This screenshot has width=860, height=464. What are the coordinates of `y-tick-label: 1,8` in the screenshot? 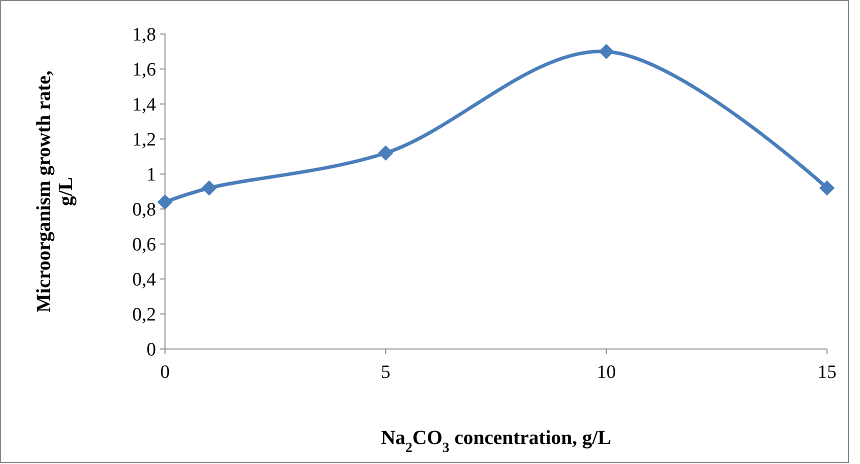 It's located at (144, 35).